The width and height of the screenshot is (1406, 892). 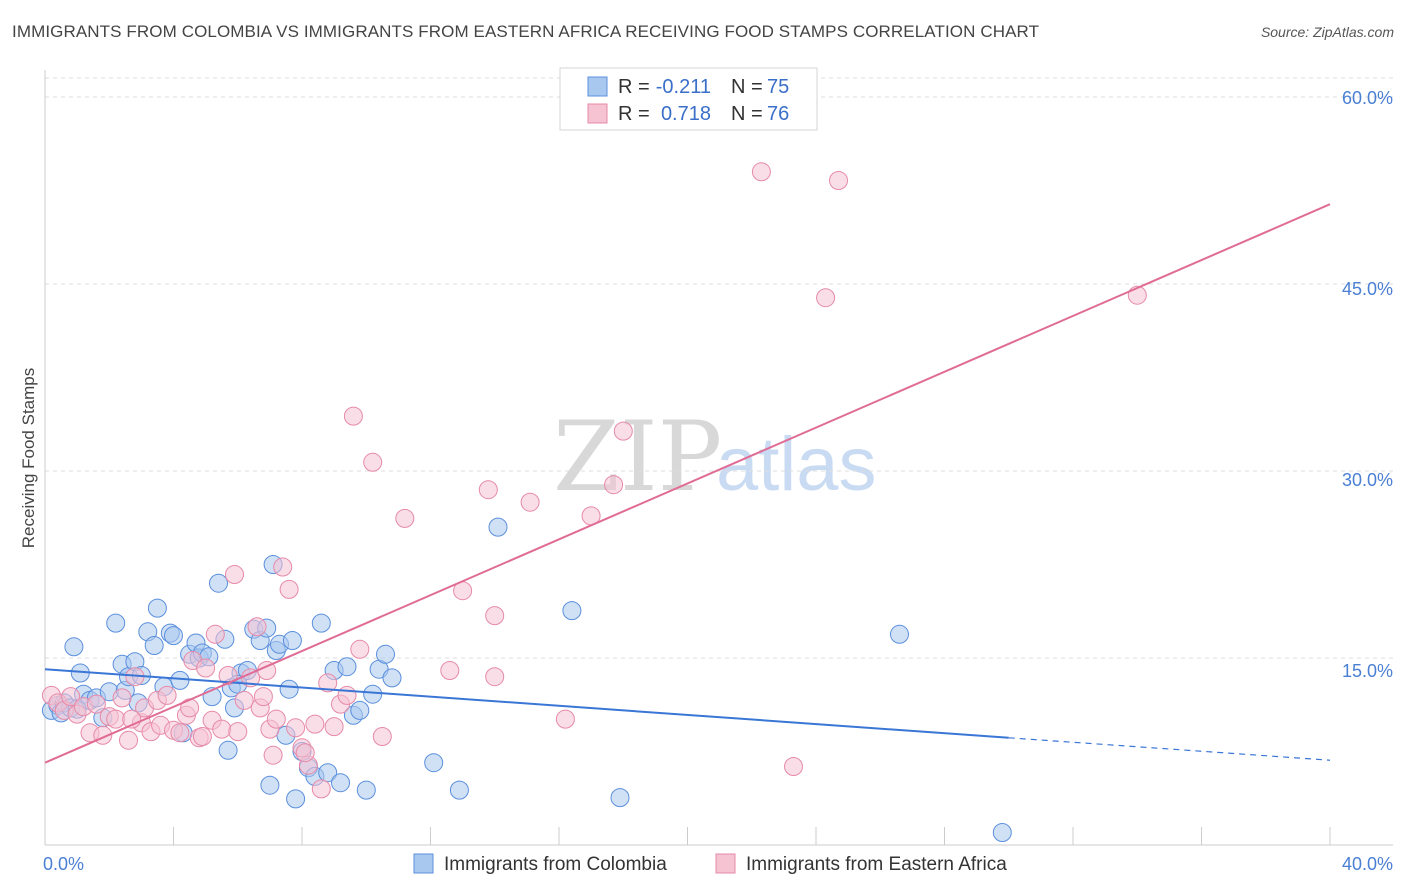 What do you see at coordinates (1367, 864) in the screenshot?
I see `x-tick-label-max: 40.0%` at bounding box center [1367, 864].